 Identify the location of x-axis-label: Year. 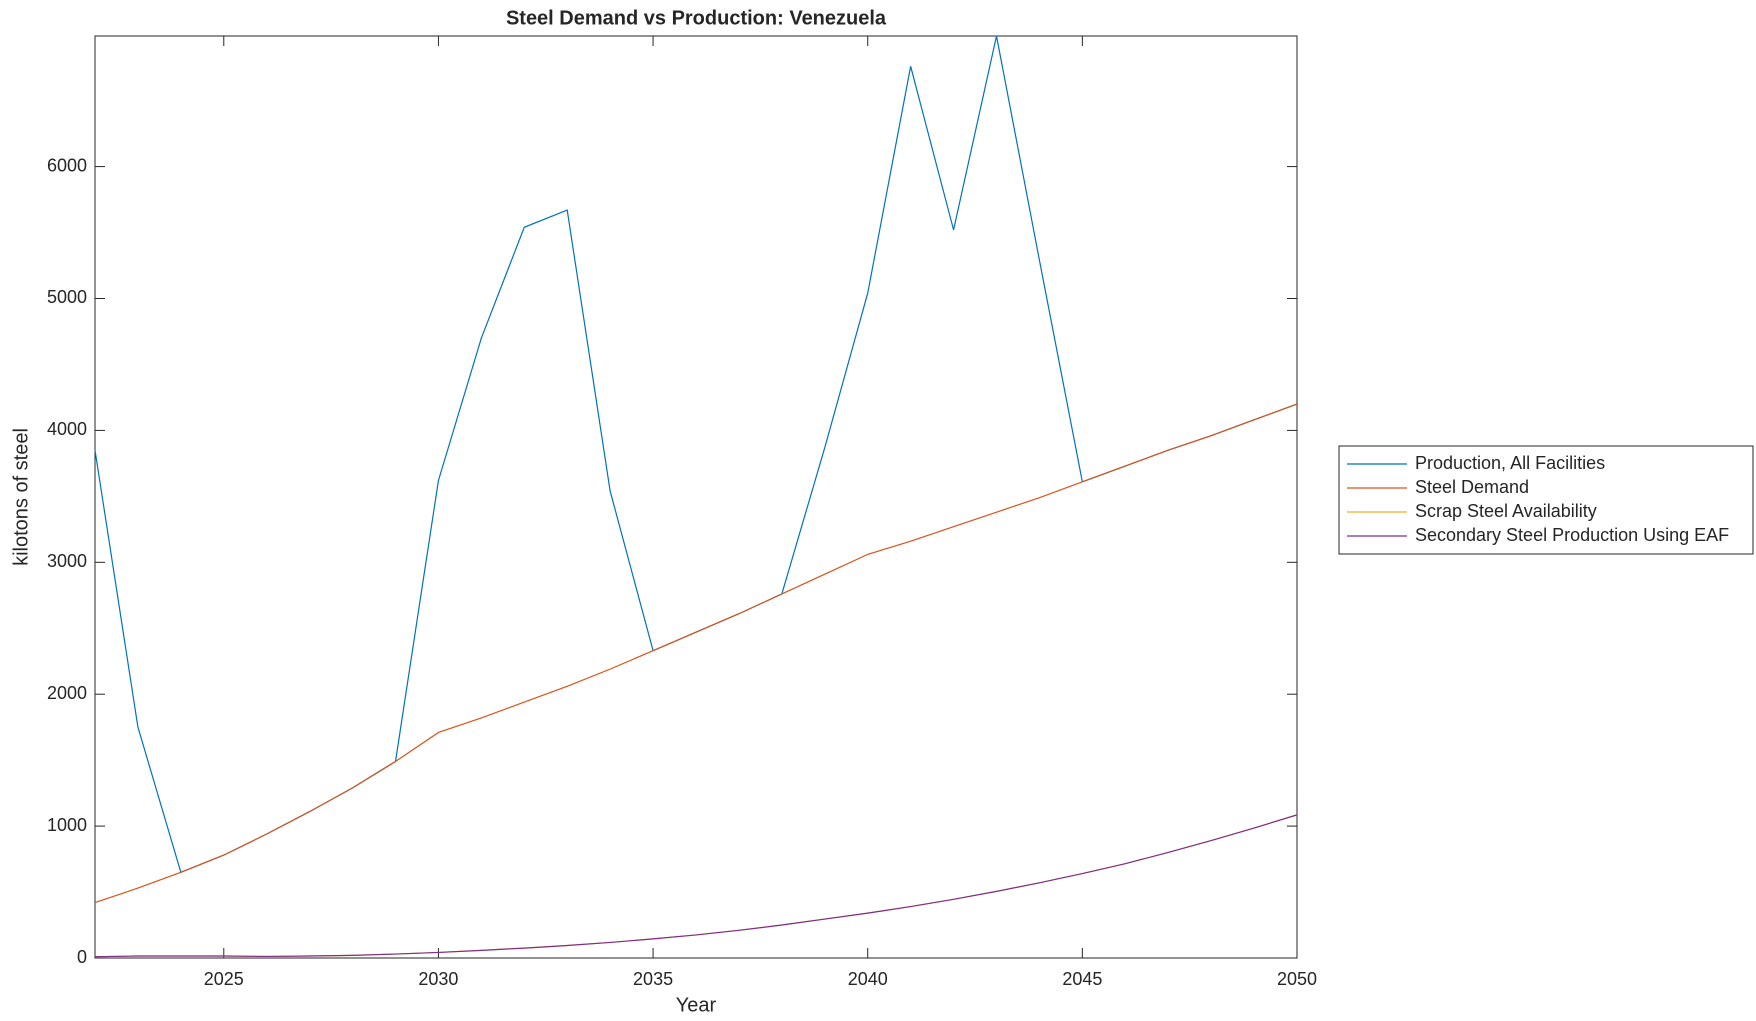
(696, 1005).